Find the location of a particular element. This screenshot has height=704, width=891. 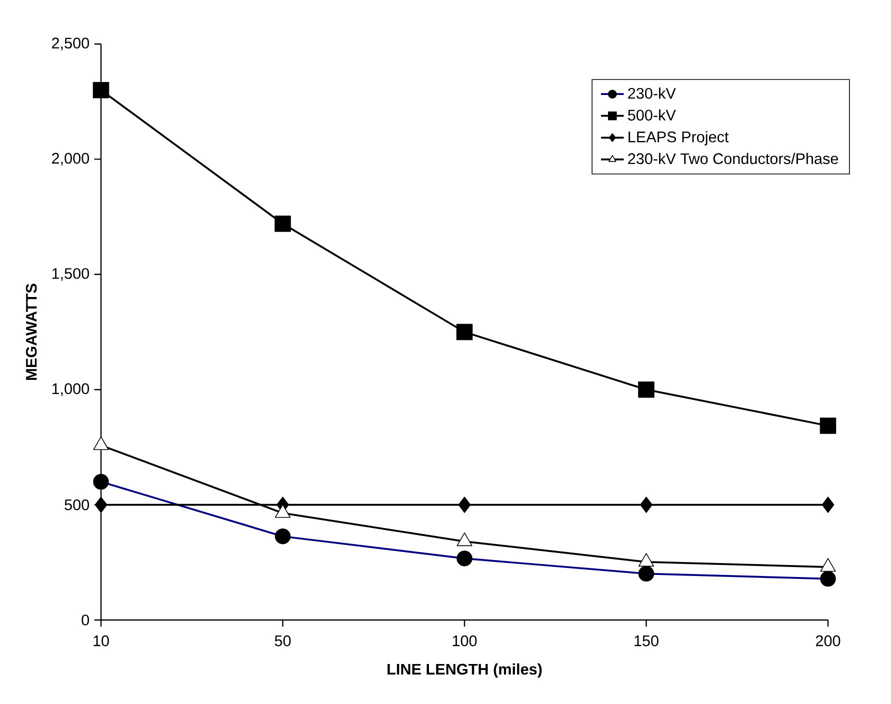

y-tick-label: 500 is located at coordinates (77, 504).